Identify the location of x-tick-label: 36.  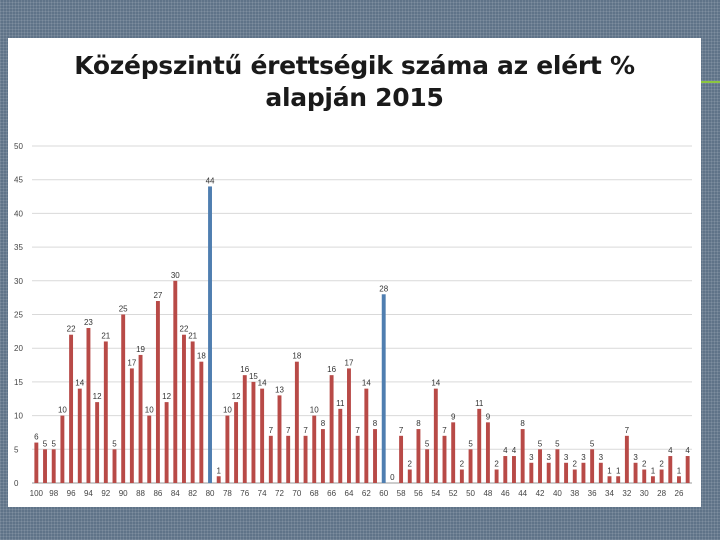
(592, 493).